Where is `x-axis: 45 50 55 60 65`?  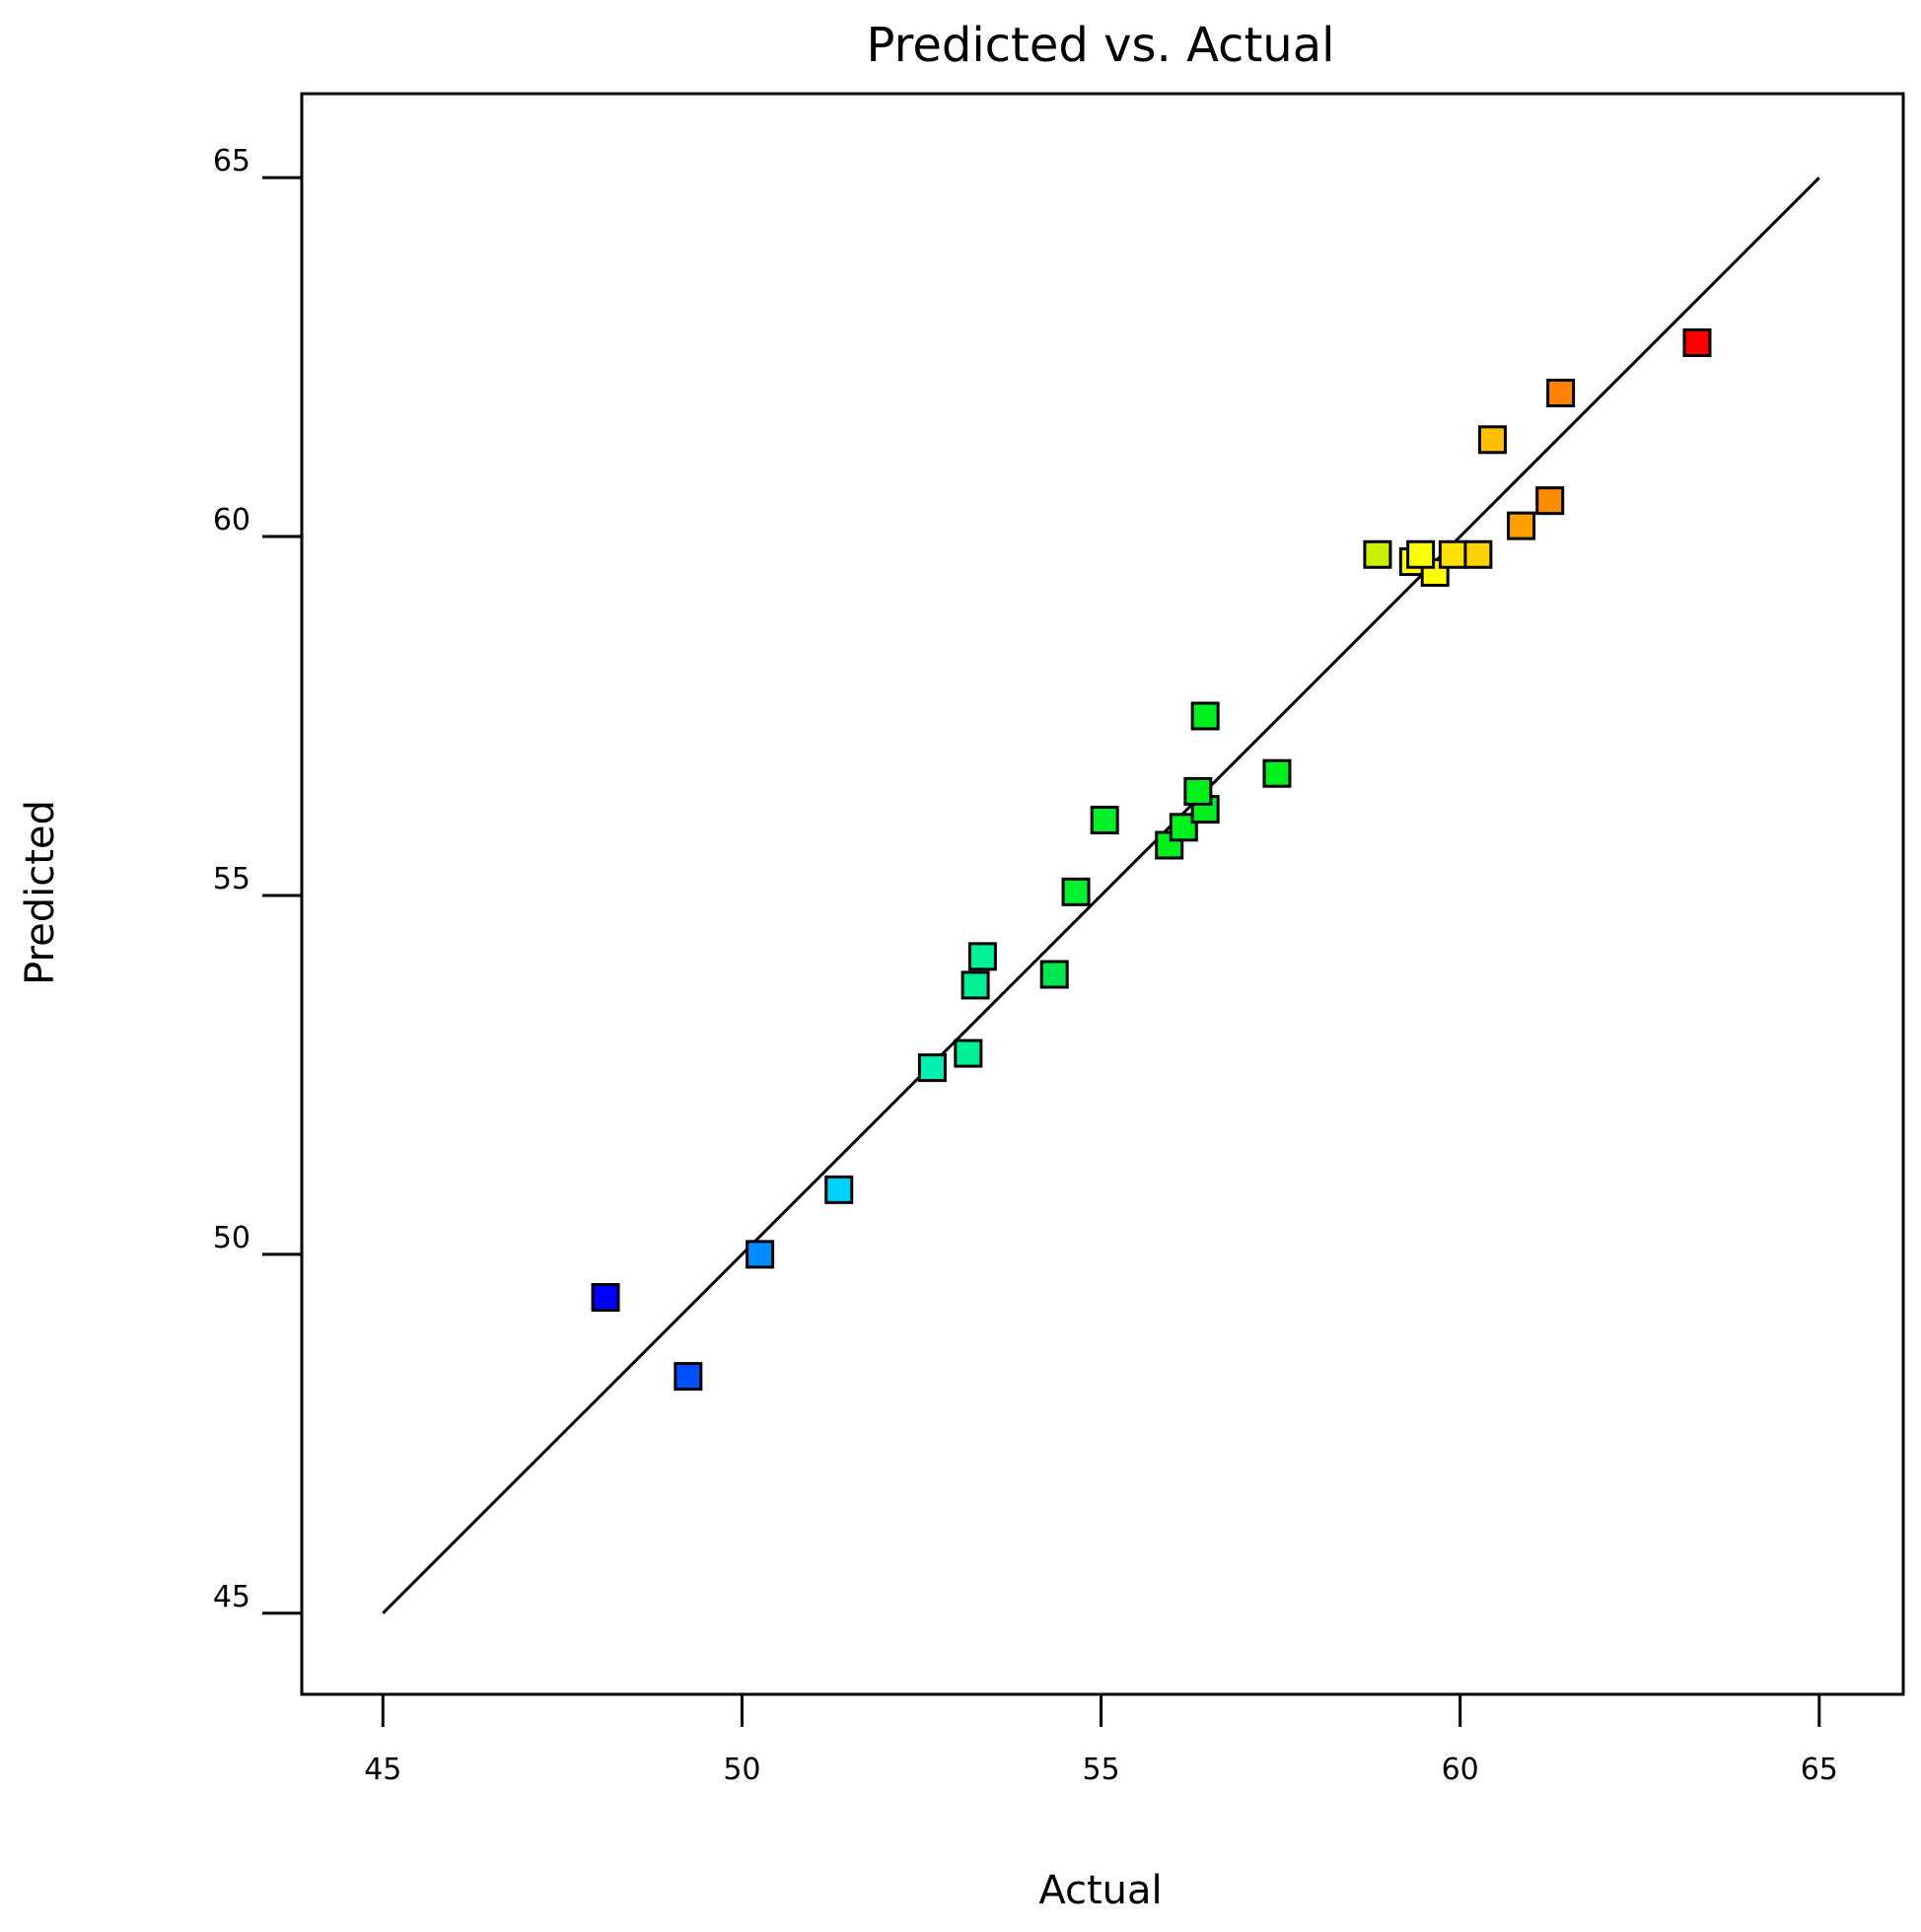
x-axis: 45 50 55 60 65 is located at coordinates (1101, 1741).